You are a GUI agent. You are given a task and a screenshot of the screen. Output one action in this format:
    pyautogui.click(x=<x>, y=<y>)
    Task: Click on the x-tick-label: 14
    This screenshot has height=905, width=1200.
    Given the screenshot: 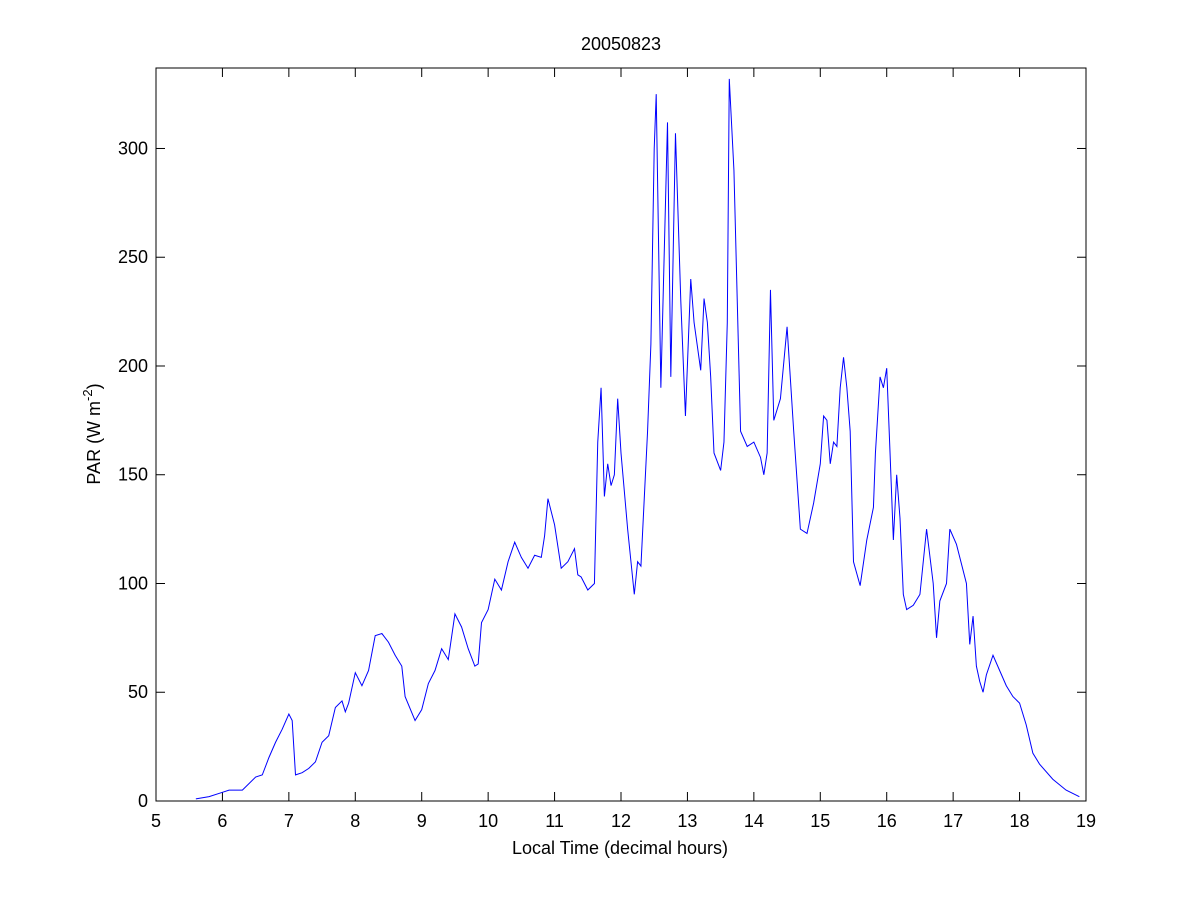 What is the action you would take?
    pyautogui.click(x=754, y=821)
    